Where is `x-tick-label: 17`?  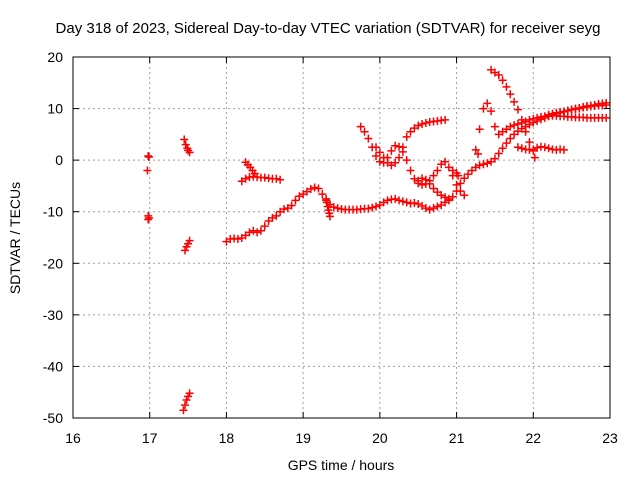
x-tick-label: 17 is located at coordinates (150, 438).